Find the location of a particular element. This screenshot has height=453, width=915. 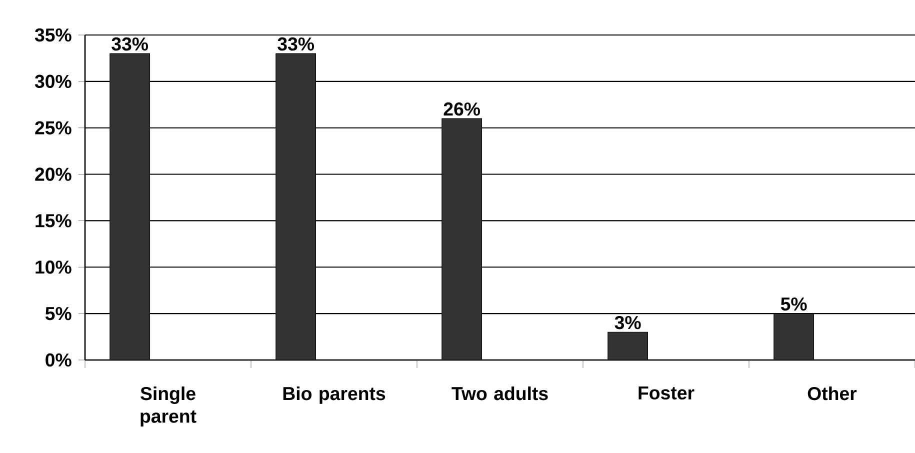

x-tick-label: Bio parents is located at coordinates (334, 395).